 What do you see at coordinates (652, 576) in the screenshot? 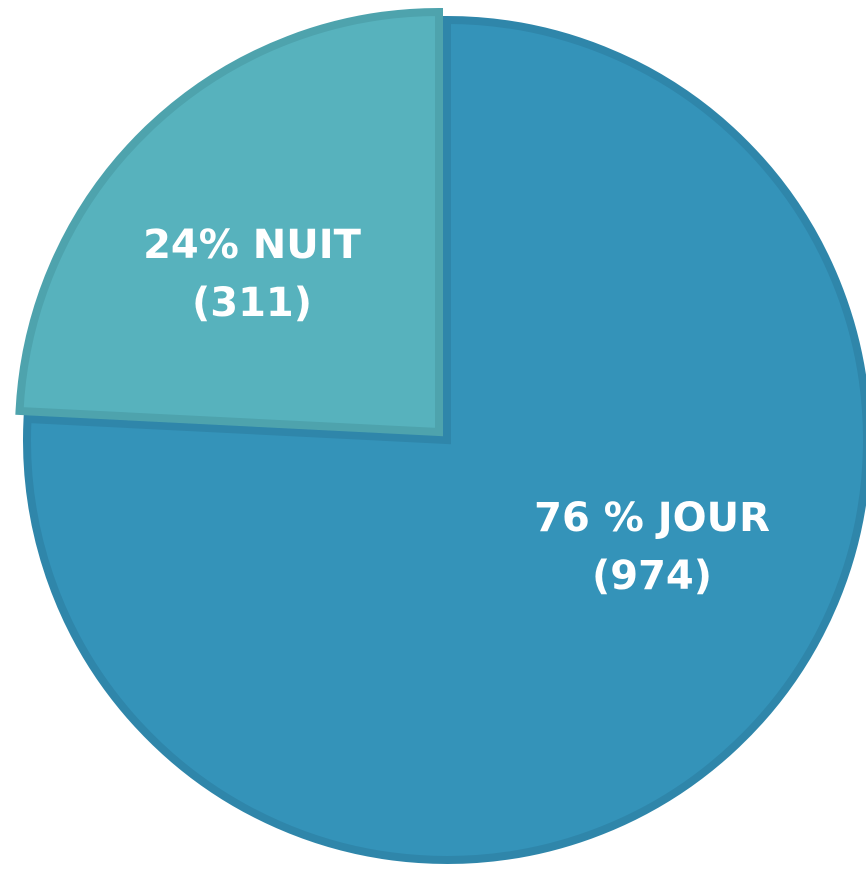
I see `slice-value-label: (974)` at bounding box center [652, 576].